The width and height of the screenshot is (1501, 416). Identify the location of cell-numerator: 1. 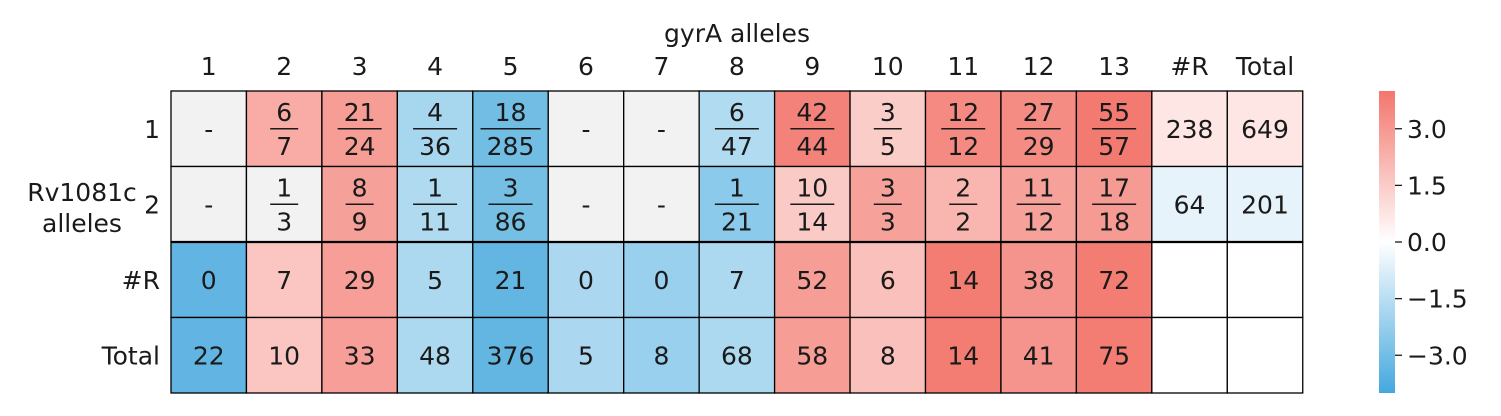
(435, 187).